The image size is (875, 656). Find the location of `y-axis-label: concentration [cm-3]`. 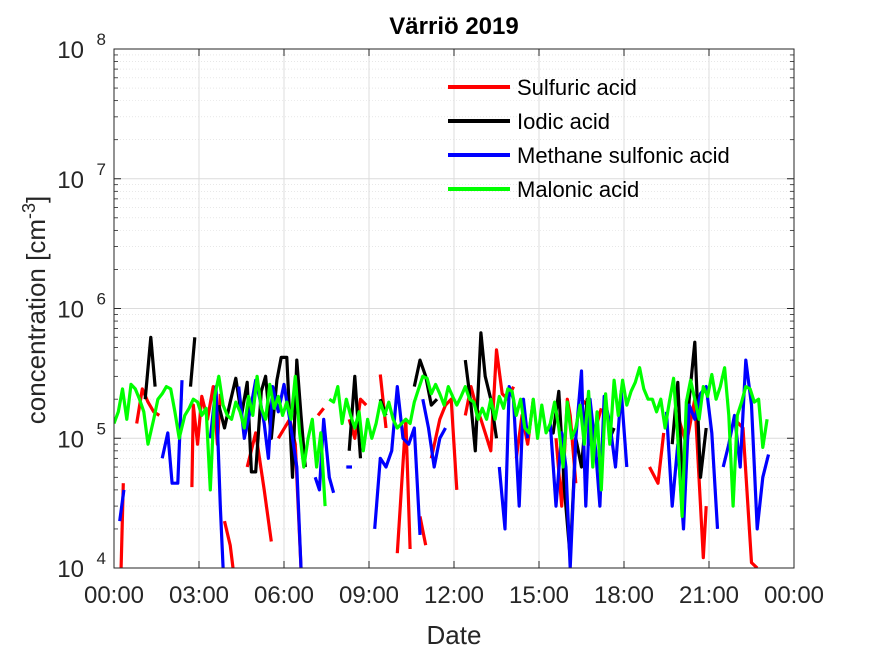

y-axis-label: concentration [cm-3] is located at coordinates (35, 310).